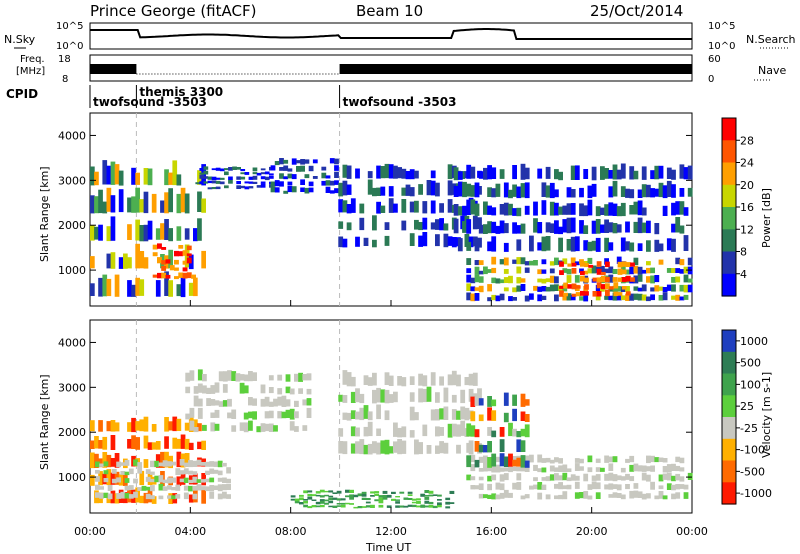 The image size is (800, 554). What do you see at coordinates (173, 11) in the screenshot?
I see `station-title: Prince George (fitACF)` at bounding box center [173, 11].